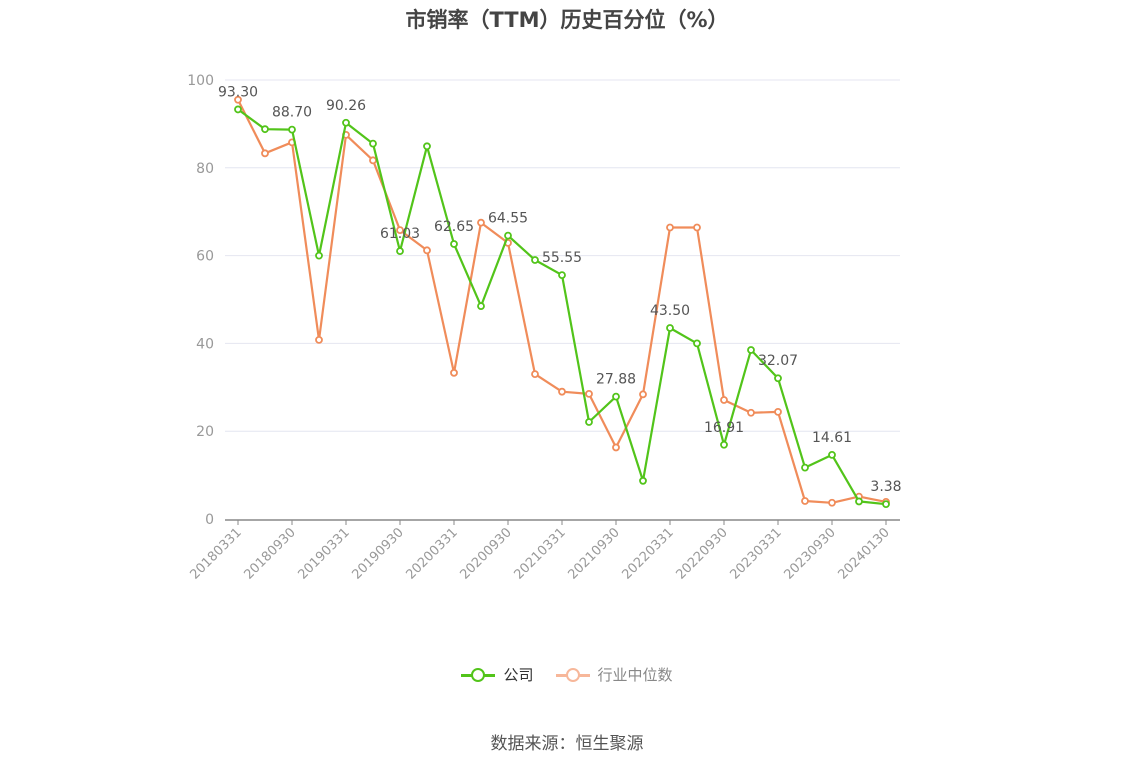  What do you see at coordinates (724, 428) in the screenshot?
I see `data-label: 16.91` at bounding box center [724, 428].